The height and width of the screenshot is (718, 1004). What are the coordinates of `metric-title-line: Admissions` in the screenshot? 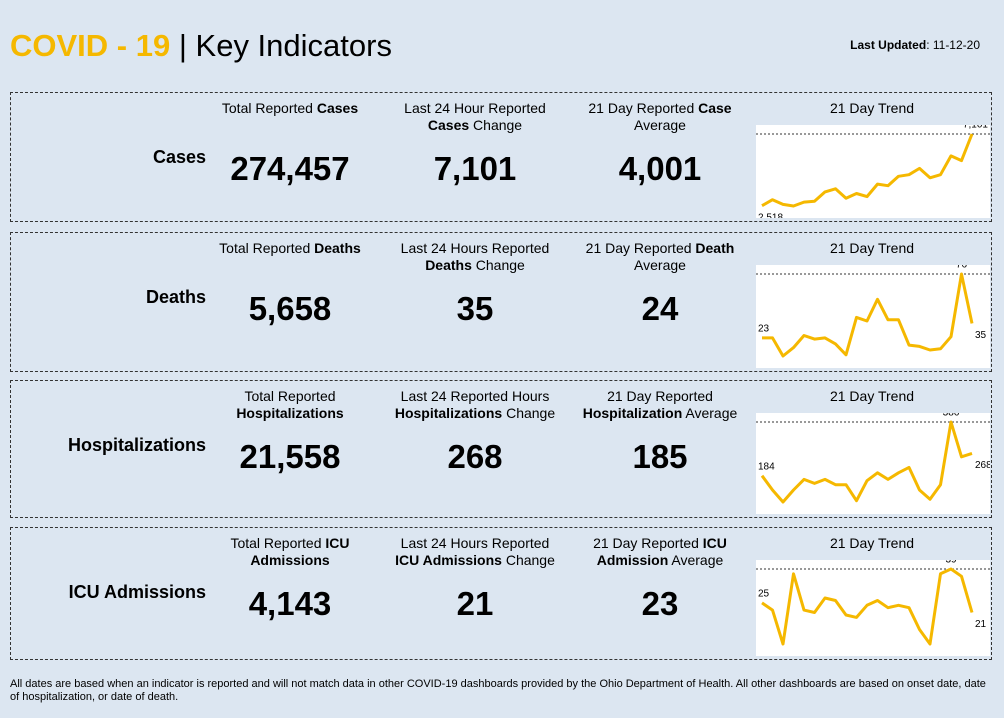 It's located at (290, 560).